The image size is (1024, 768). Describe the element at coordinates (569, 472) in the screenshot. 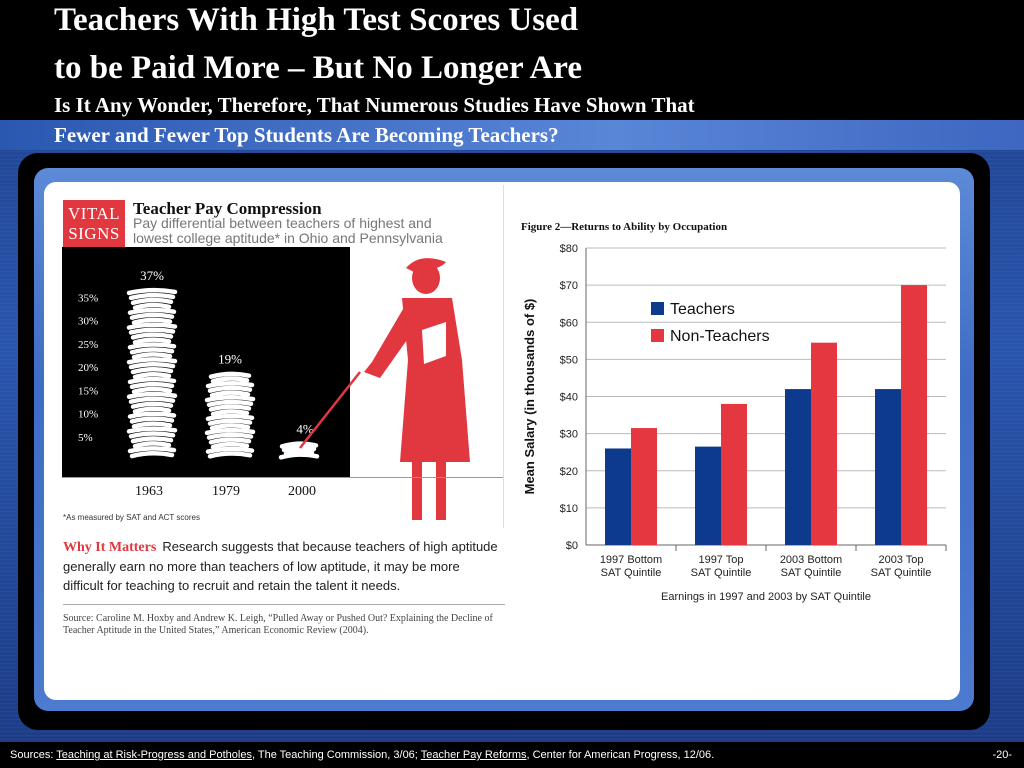

I see `chart-ytick-label: $20` at that location.